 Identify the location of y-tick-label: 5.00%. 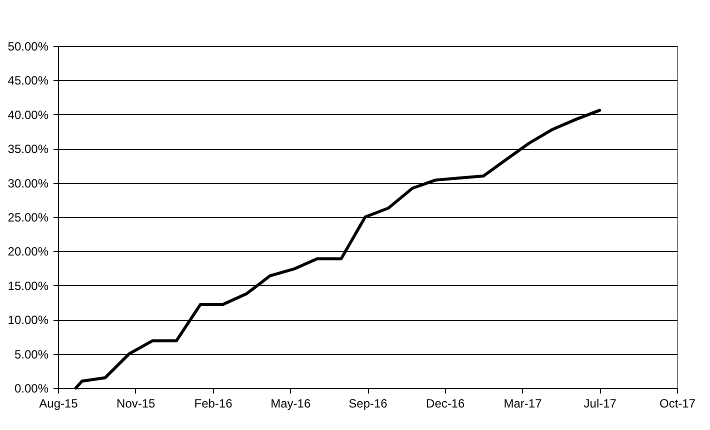
(31, 354).